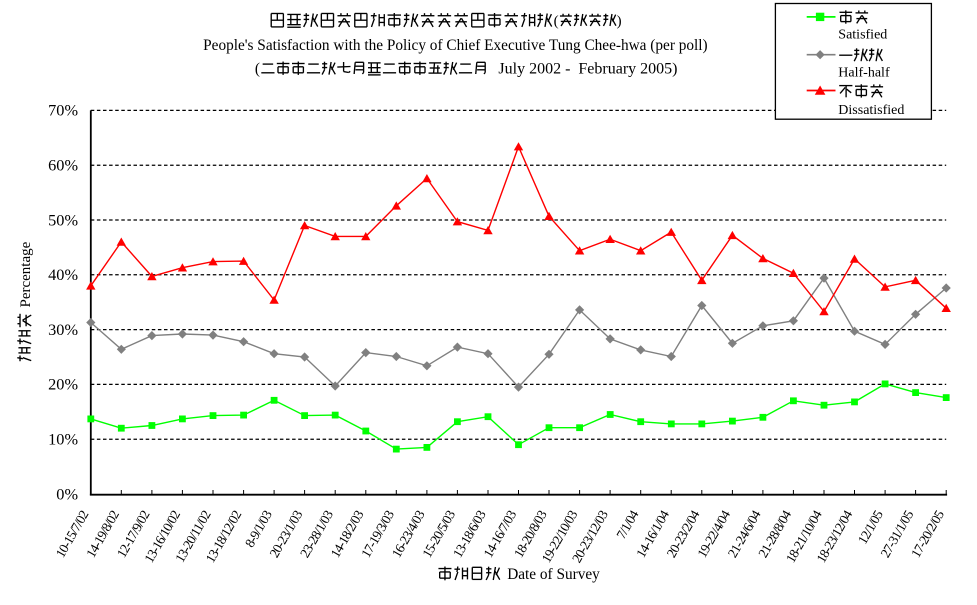 The height and width of the screenshot is (605, 977). Describe the element at coordinates (862, 34) in the screenshot. I see `svg-text: Satisfied` at that location.